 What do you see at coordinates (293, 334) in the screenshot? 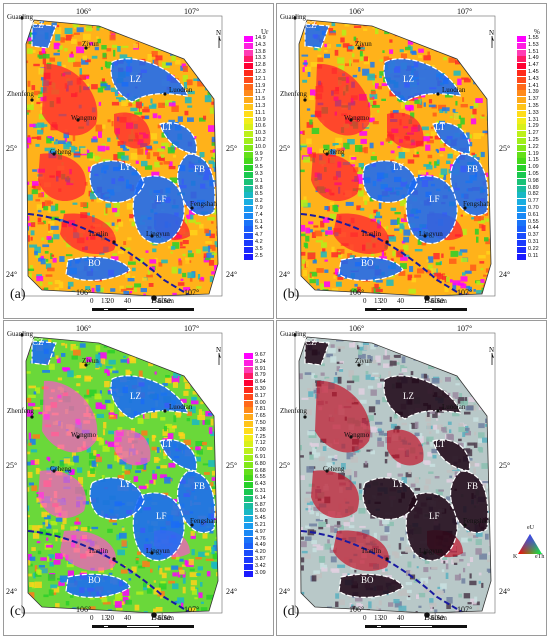
I see `place-label-guanling: Guanling` at bounding box center [293, 334].